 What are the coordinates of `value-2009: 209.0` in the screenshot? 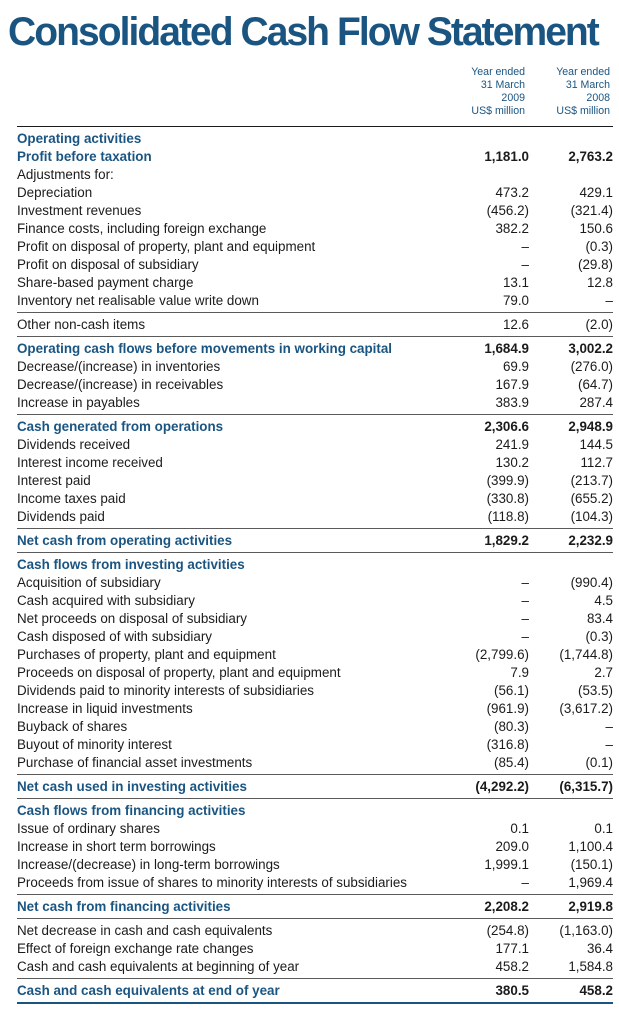 It's located at (512, 846).